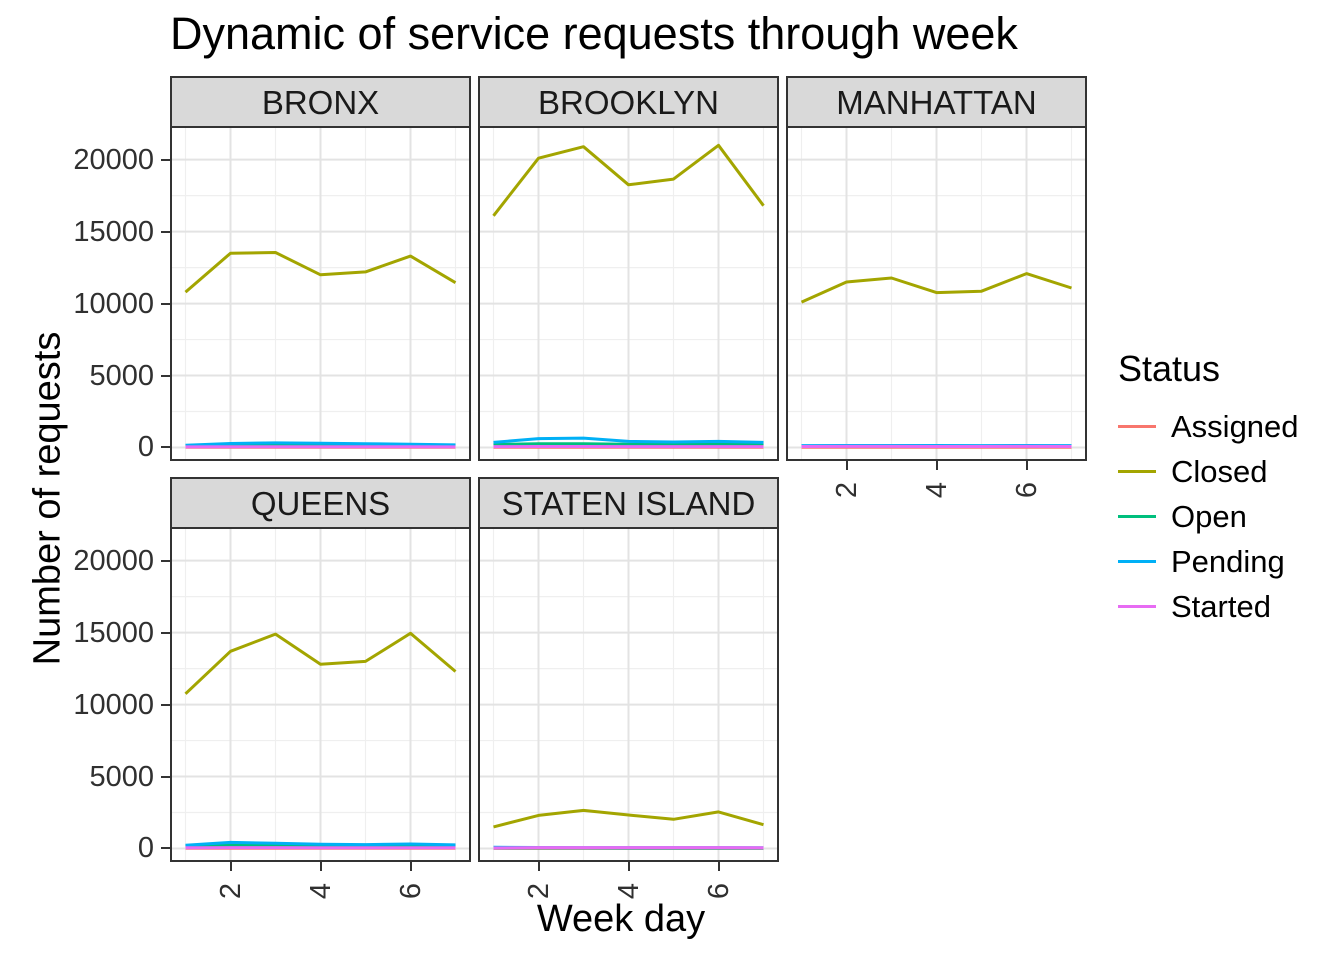 The width and height of the screenshot is (1344, 960). What do you see at coordinates (936, 102) in the screenshot?
I see `facet-strip: MANHATTAN` at bounding box center [936, 102].